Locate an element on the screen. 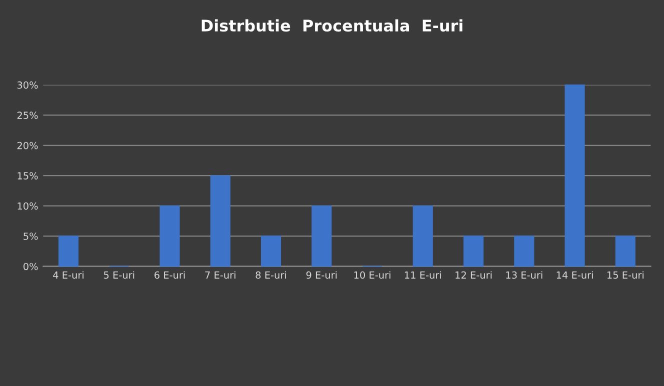  x-tick-label: 10 E-uri is located at coordinates (372, 275).